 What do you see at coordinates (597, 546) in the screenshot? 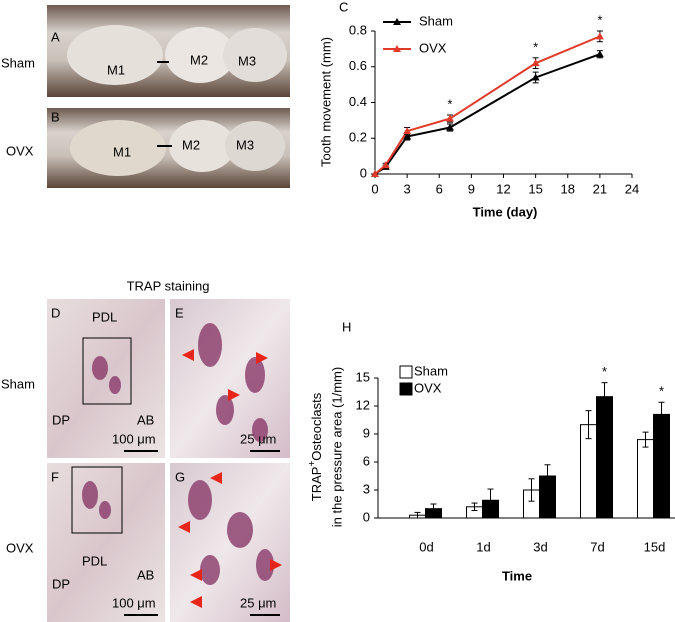
I see `x-tick-label: 7d` at bounding box center [597, 546].